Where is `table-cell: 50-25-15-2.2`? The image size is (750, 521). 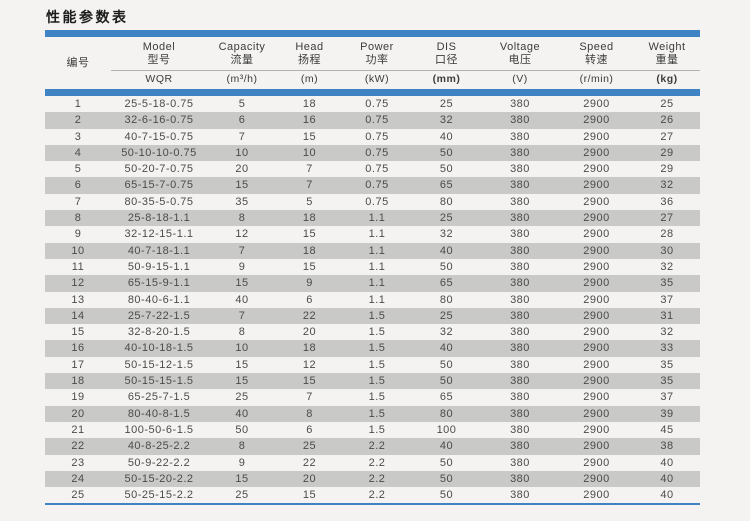 table-cell: 50-25-15-2.2 is located at coordinates (159, 496).